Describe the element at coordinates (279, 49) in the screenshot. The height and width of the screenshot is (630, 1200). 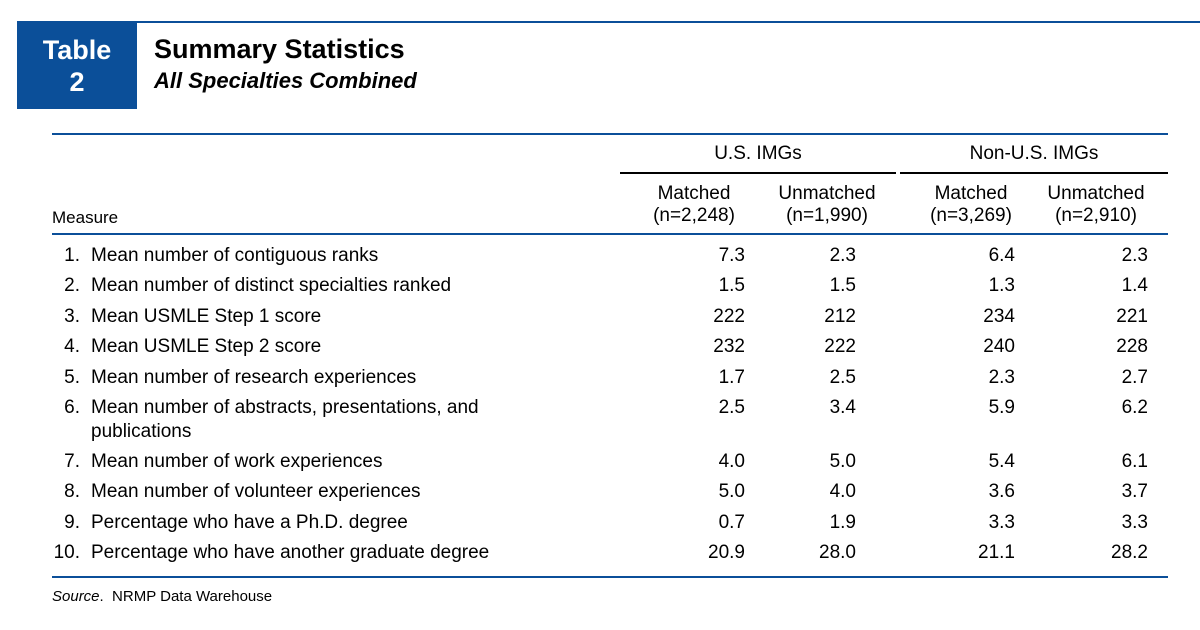
I see `page-title: Summary Statistics` at that location.